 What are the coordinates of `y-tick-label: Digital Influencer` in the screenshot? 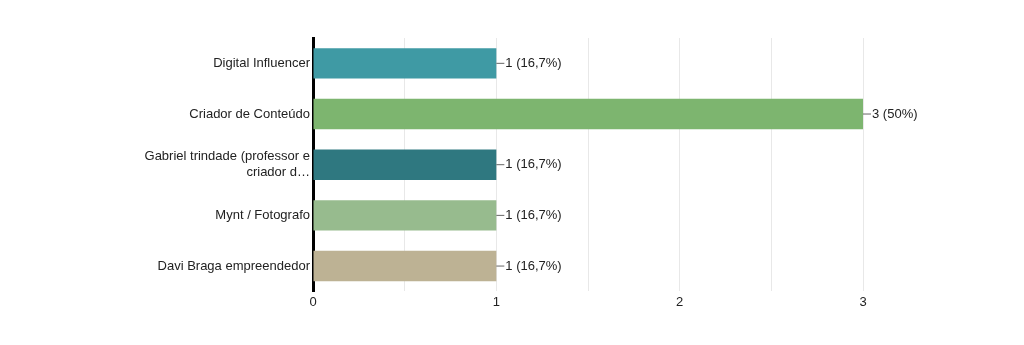 It's located at (262, 62).